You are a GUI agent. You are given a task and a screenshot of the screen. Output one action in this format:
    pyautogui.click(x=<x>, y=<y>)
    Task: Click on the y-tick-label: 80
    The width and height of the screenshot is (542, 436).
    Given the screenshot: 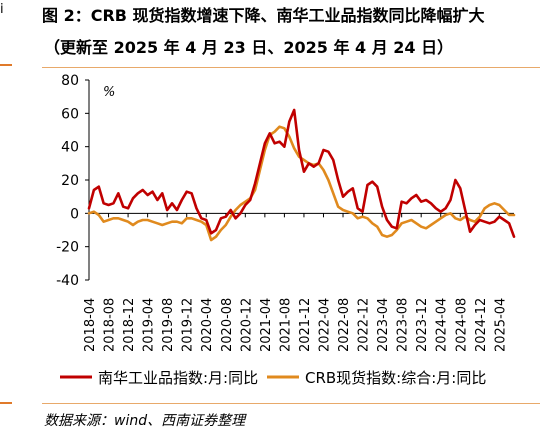 What is the action you would take?
    pyautogui.click(x=70, y=81)
    